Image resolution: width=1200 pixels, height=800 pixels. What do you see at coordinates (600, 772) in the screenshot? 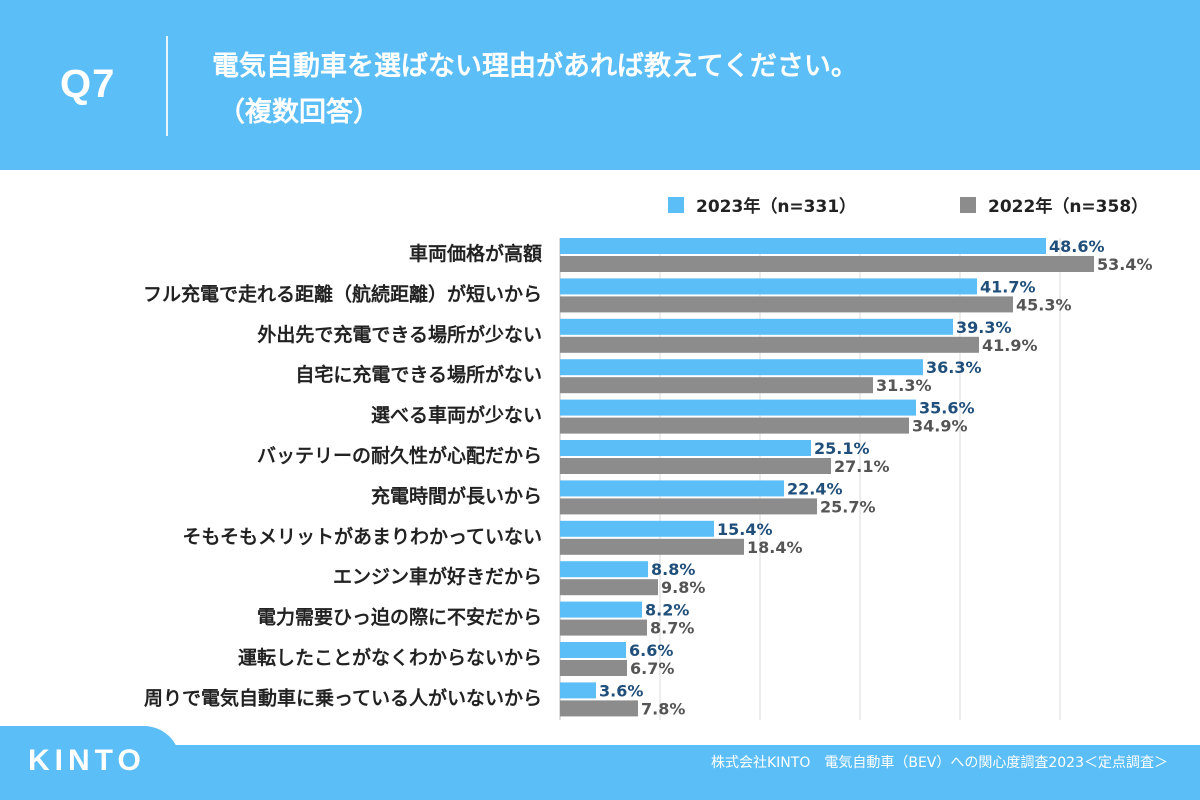
I see `footer-bar` at bounding box center [600, 772].